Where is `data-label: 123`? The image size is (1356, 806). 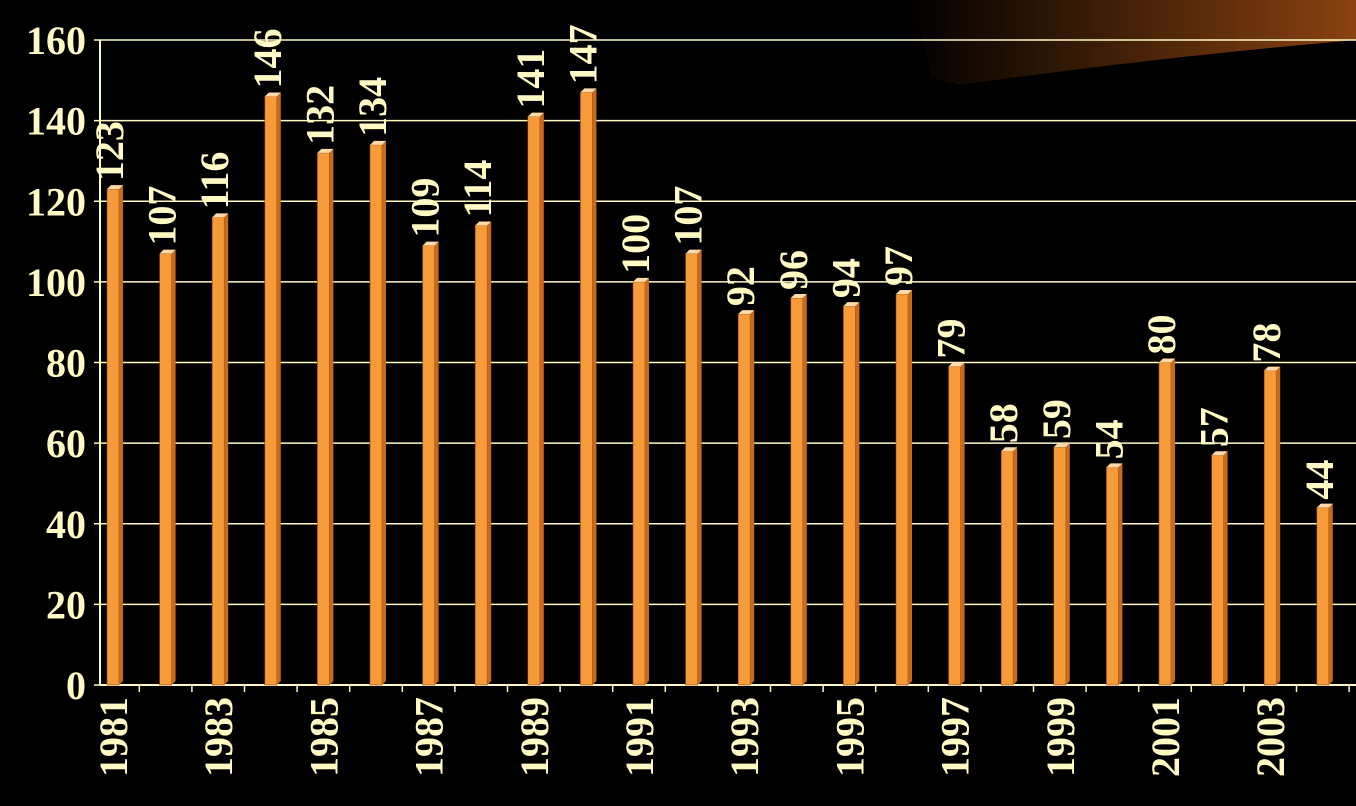 data-label: 123 is located at coordinates (109, 151).